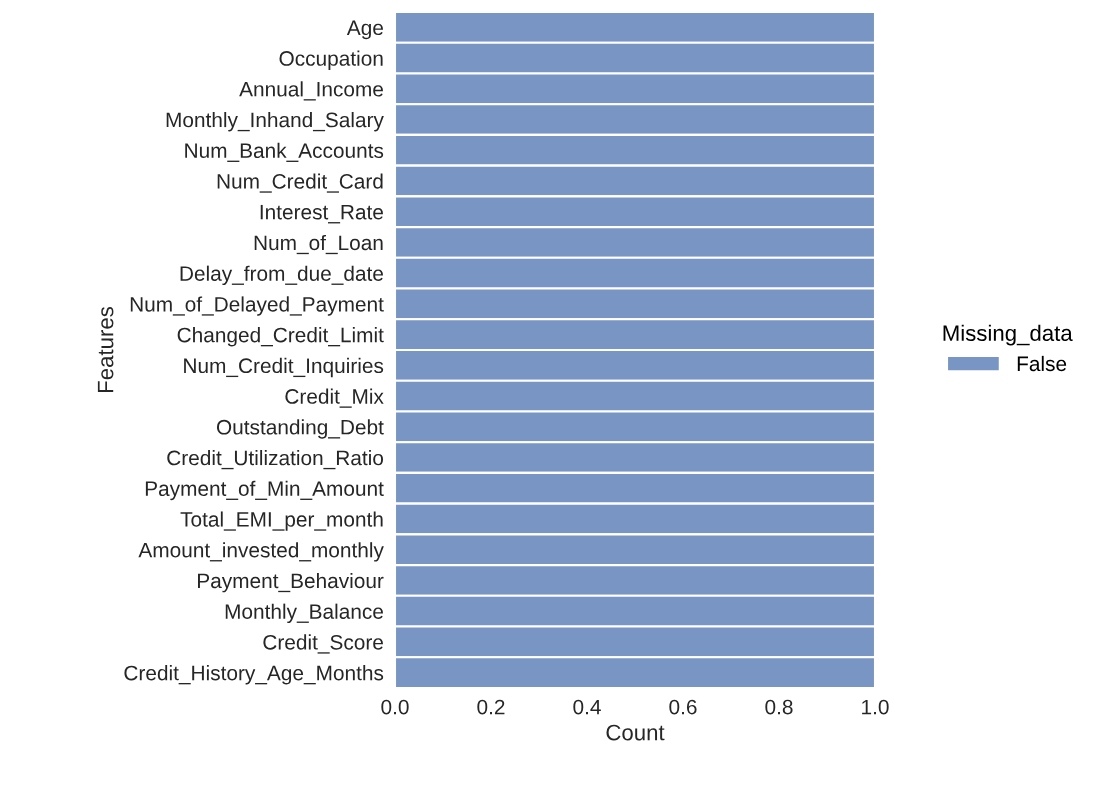 The height and width of the screenshot is (794, 1104). What do you see at coordinates (323, 644) in the screenshot?
I see `y-tick-label: Credit_Score` at bounding box center [323, 644].